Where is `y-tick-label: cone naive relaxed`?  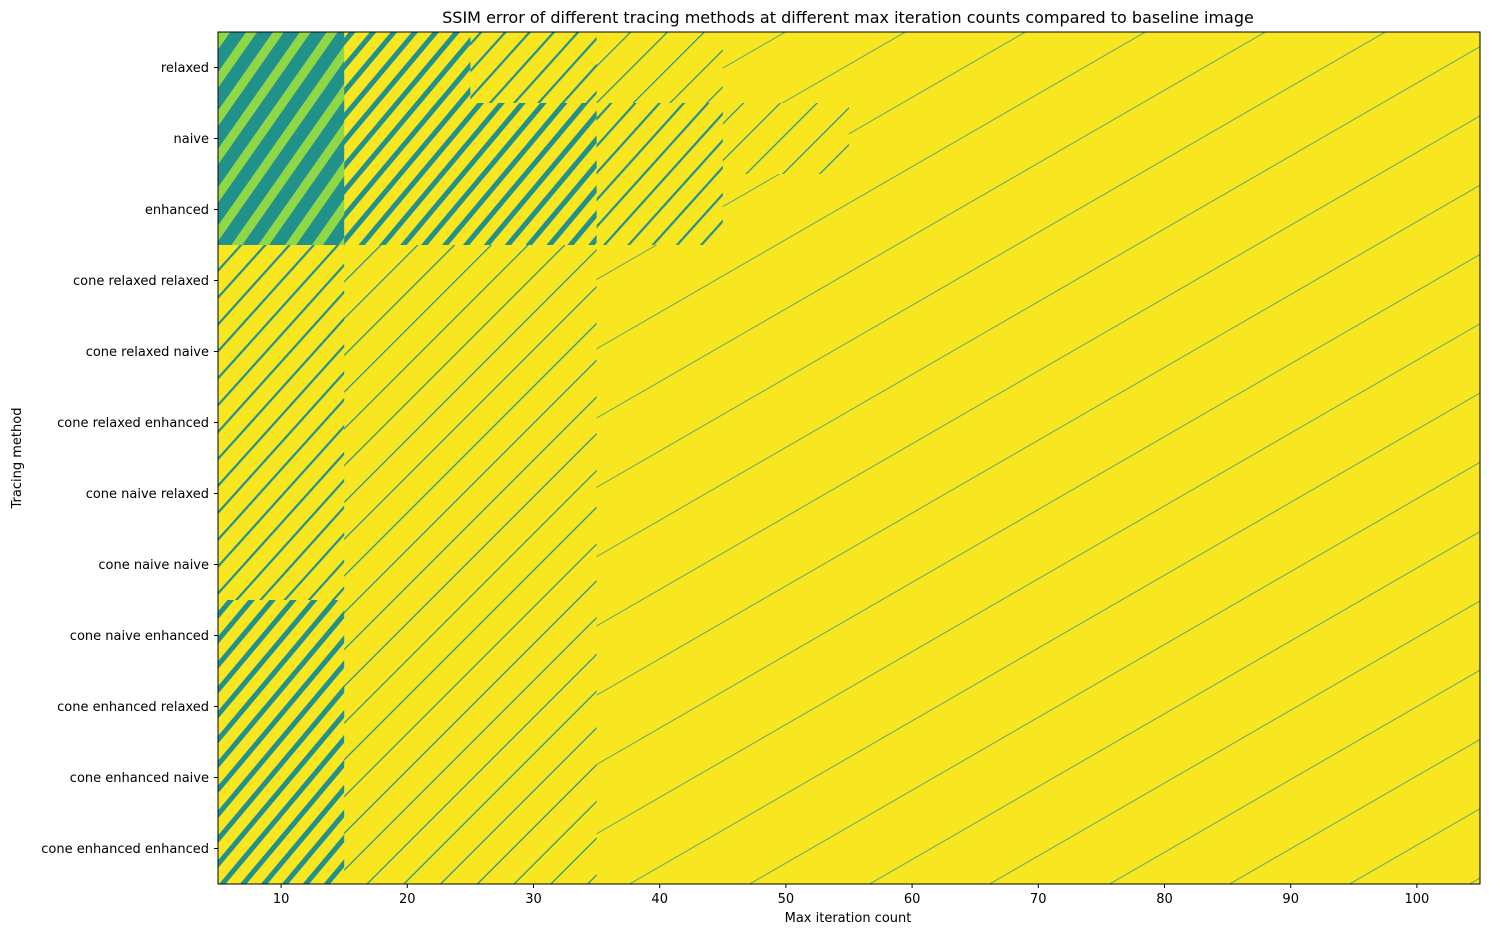
y-tick-label: cone naive relaxed is located at coordinates (147, 494).